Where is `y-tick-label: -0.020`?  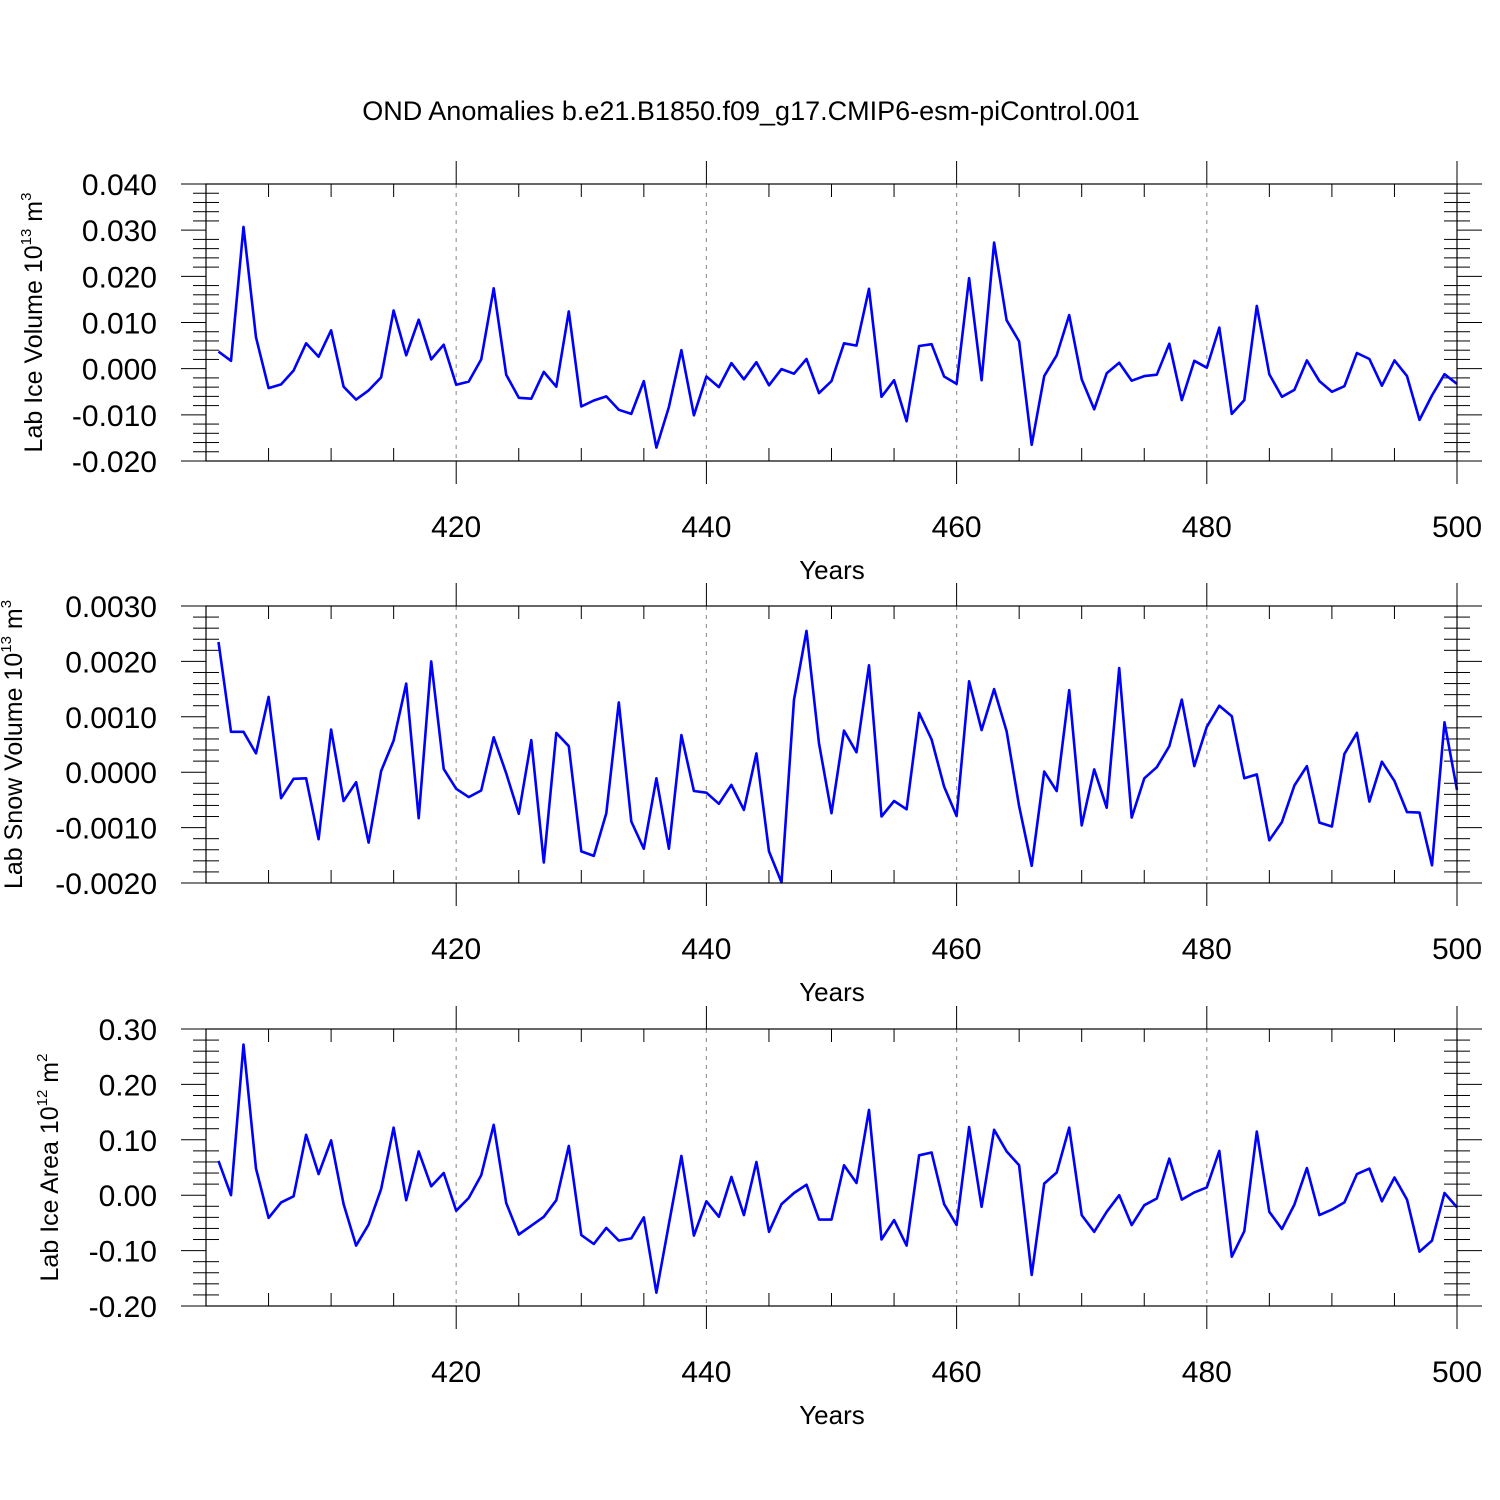
y-tick-label: -0.020 is located at coordinates (114, 462).